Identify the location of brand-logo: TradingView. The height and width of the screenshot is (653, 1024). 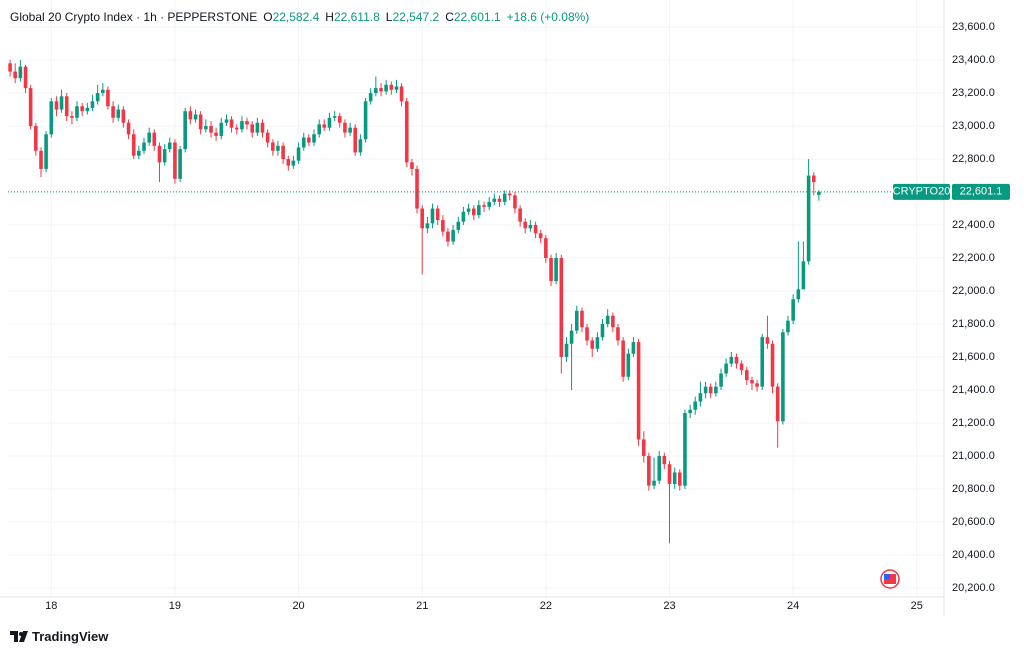
(59, 636).